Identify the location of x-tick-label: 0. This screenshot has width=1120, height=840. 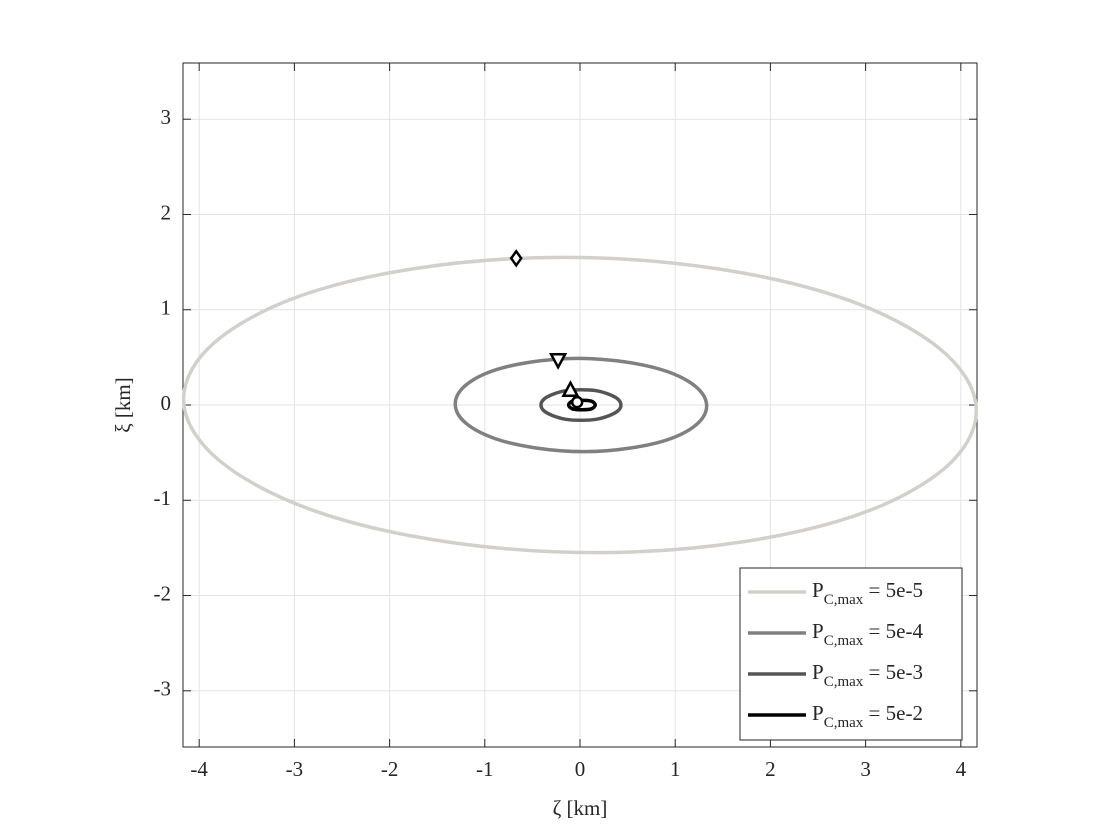
(580, 769).